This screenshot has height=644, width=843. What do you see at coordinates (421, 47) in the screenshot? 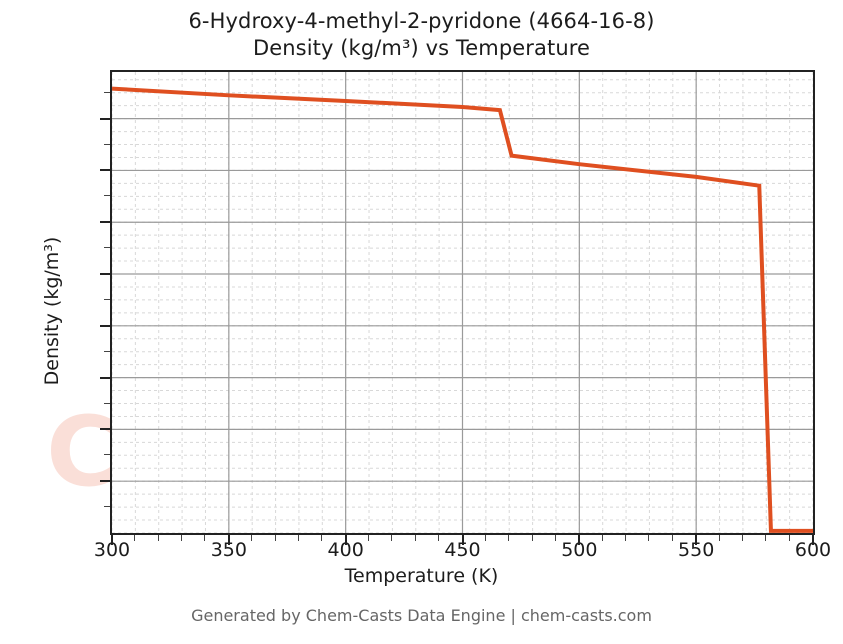
I see `chart-subtitle: Density (kg/m³) vs Temperature` at bounding box center [421, 47].